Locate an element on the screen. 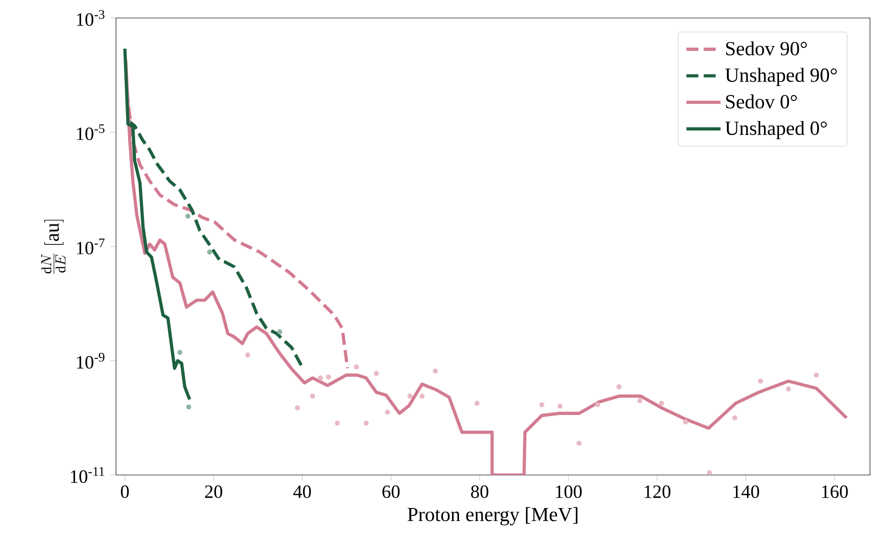  x-tick-label: 20 is located at coordinates (213, 491).